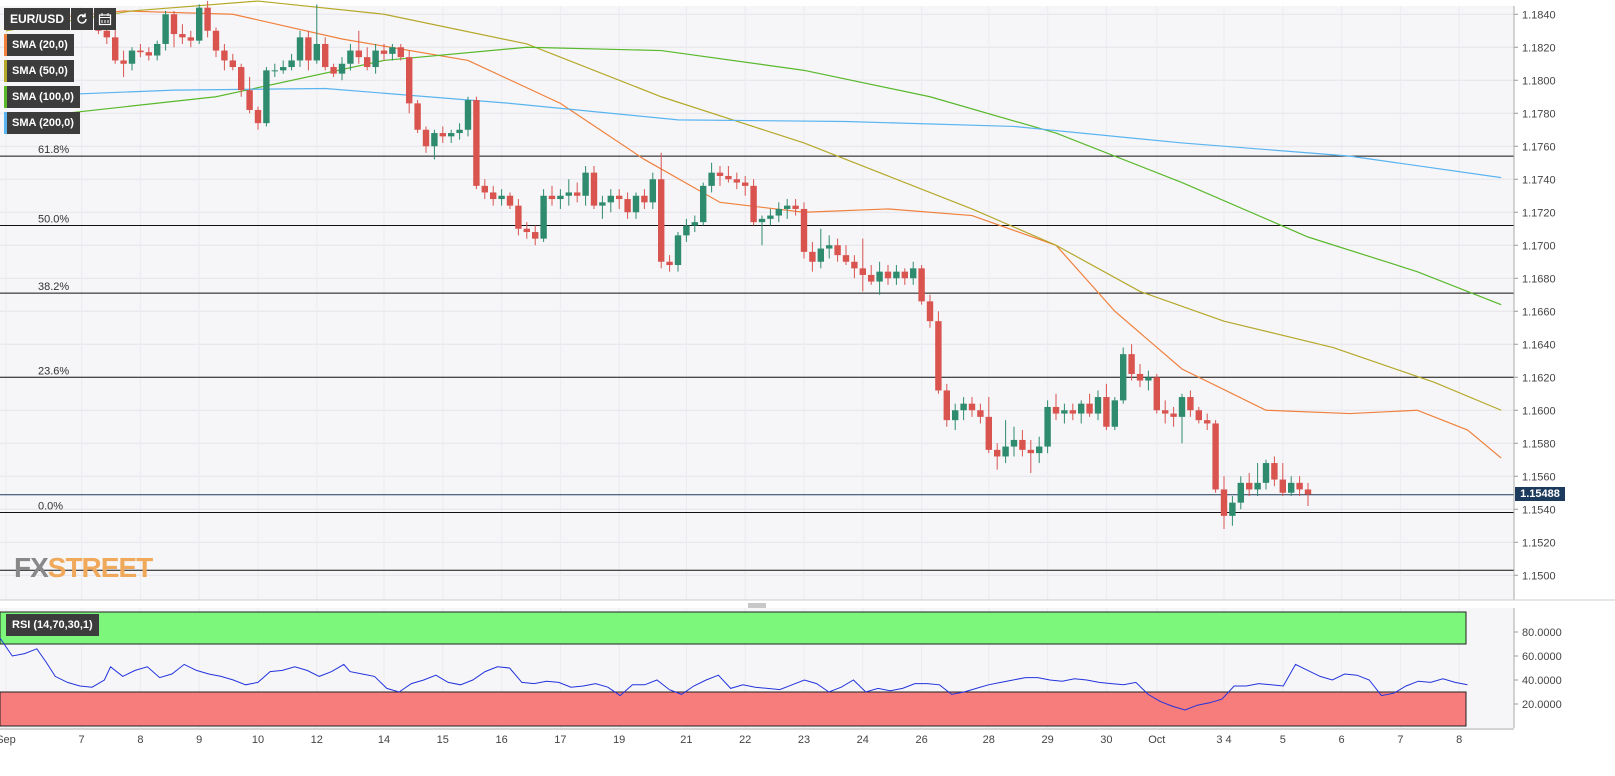 This screenshot has height=776, width=1615. Describe the element at coordinates (42, 123) in the screenshot. I see `indicator-sma200: SMA (200,0)` at that location.